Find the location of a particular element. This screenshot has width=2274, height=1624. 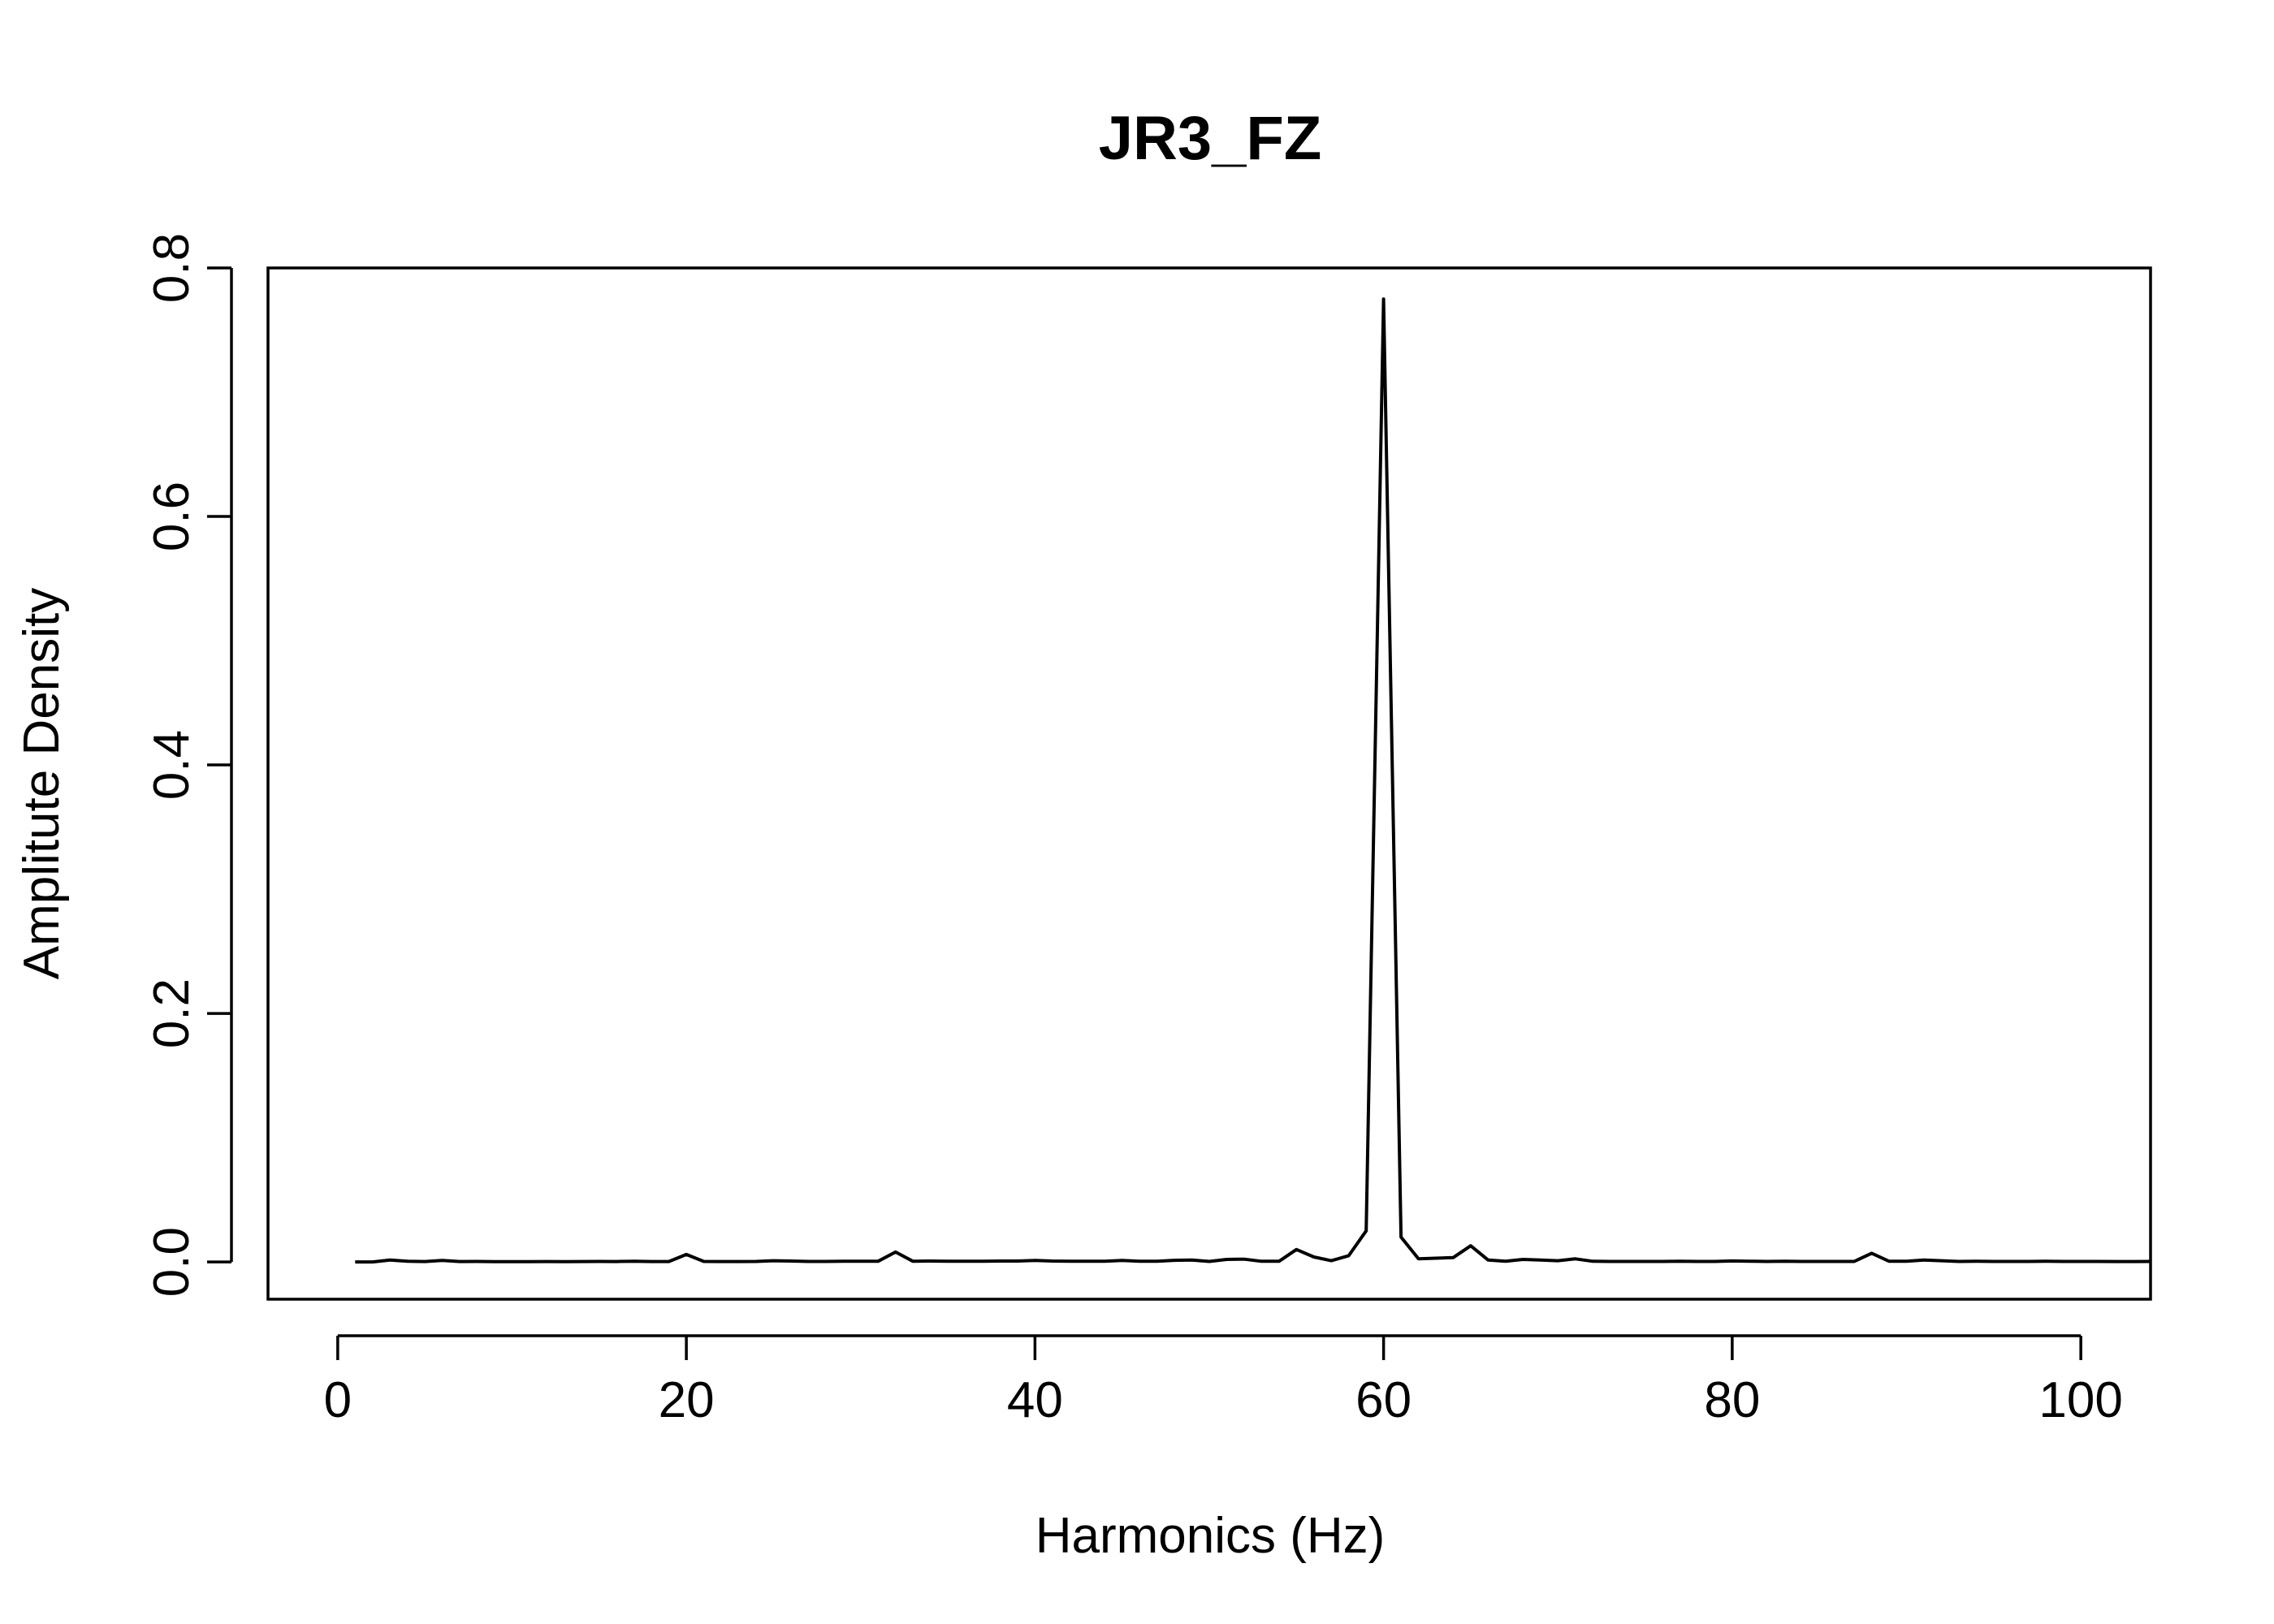

x-tick-label: 20 is located at coordinates (687, 1400).